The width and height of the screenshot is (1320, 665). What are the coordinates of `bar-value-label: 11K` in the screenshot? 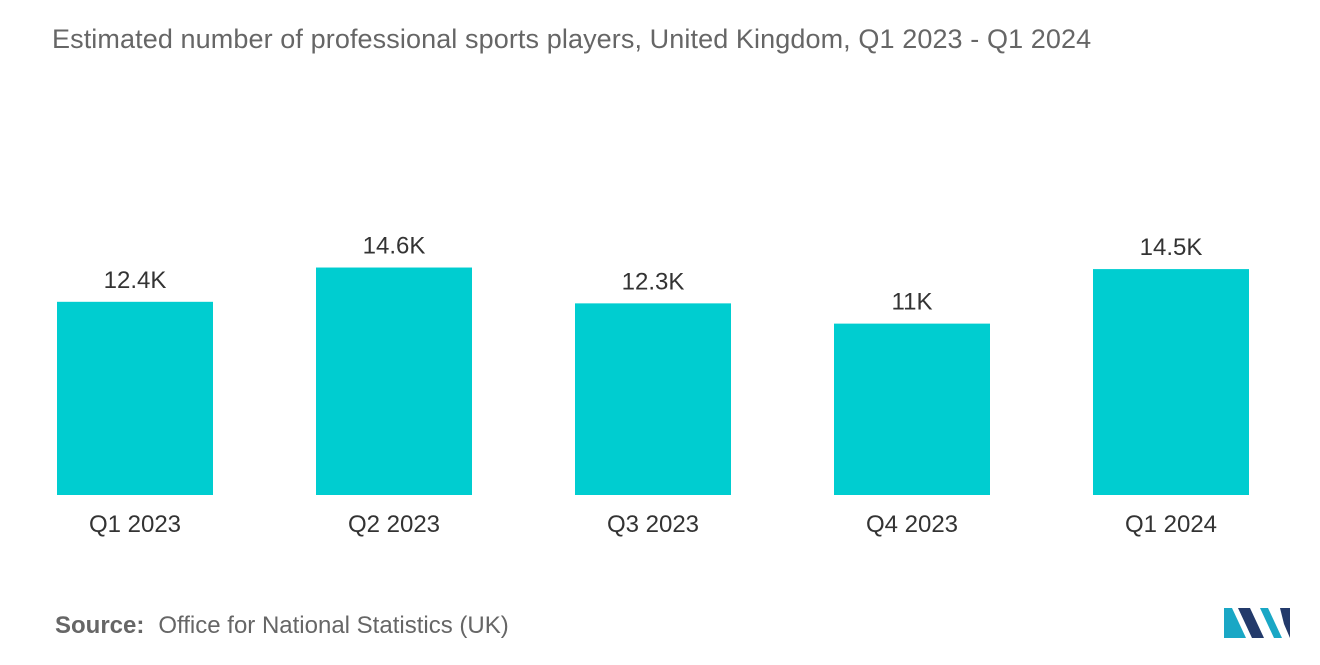 It's located at (912, 302).